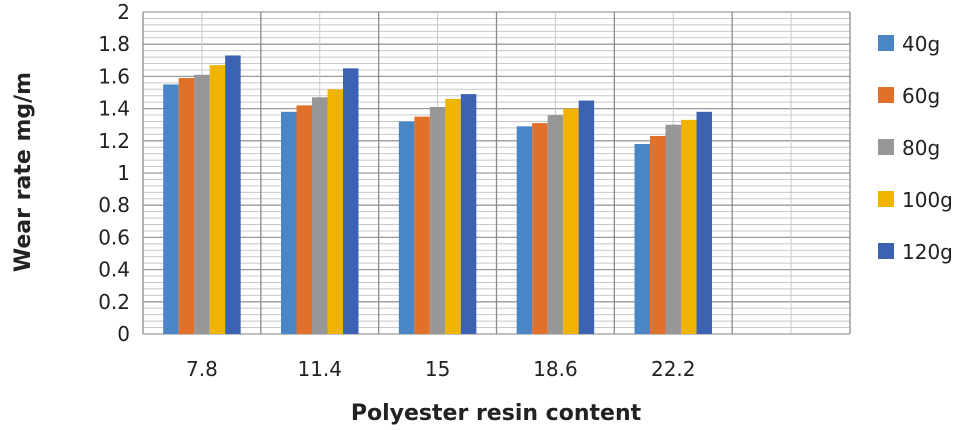  Describe the element at coordinates (114, 205) in the screenshot. I see `y-tick-label: 0.8` at that location.